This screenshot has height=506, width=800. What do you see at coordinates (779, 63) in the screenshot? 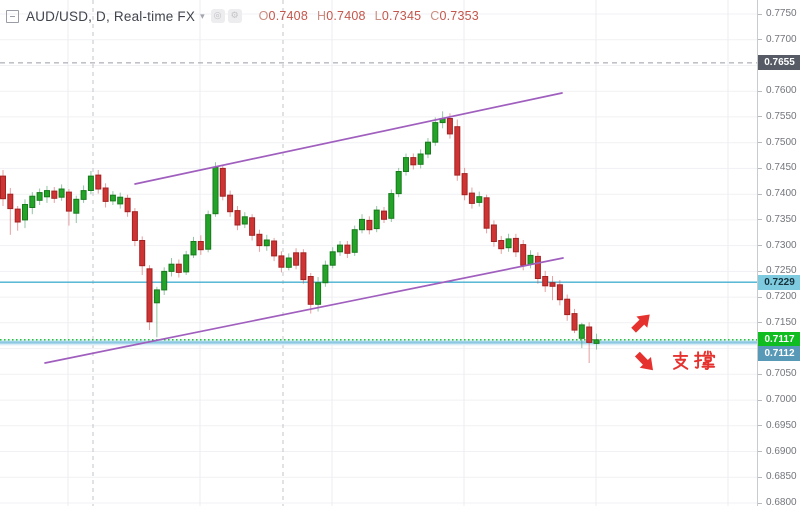
I see `price-badge-0.7655: 0.7655` at bounding box center [779, 63].